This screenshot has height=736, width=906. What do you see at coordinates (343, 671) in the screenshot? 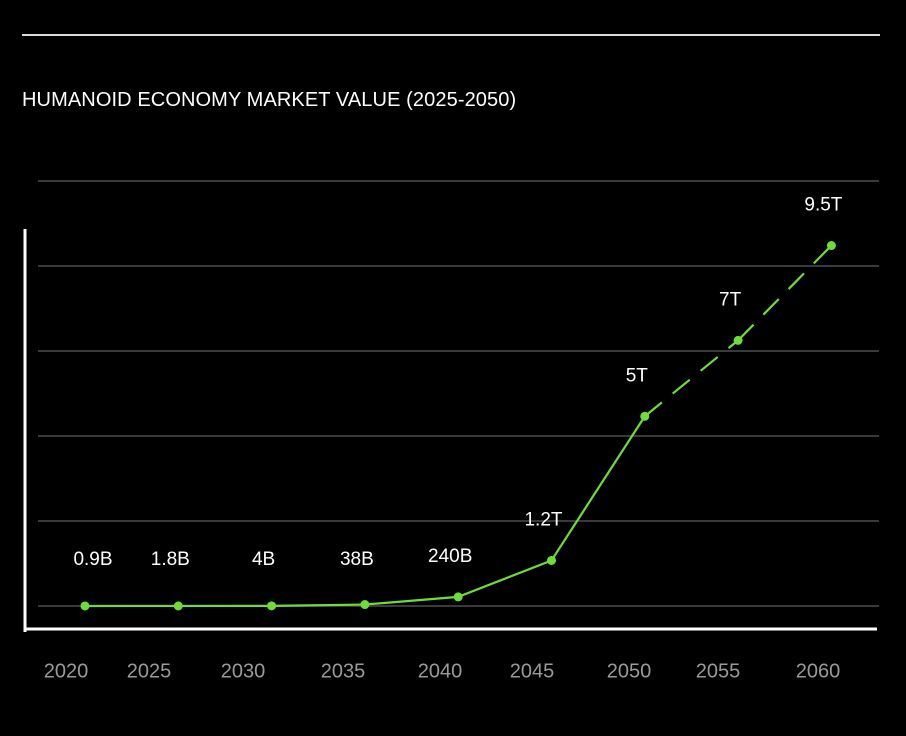
I see `x-tick-label: 2035` at bounding box center [343, 671].